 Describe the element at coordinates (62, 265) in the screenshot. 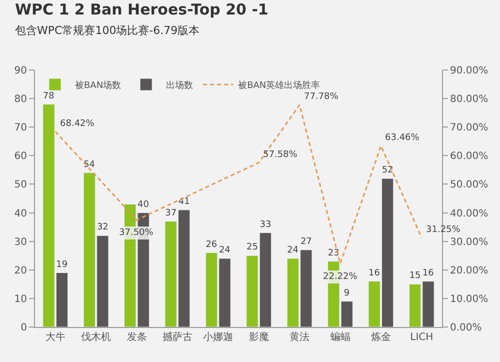

I see `data-label: 19` at that location.